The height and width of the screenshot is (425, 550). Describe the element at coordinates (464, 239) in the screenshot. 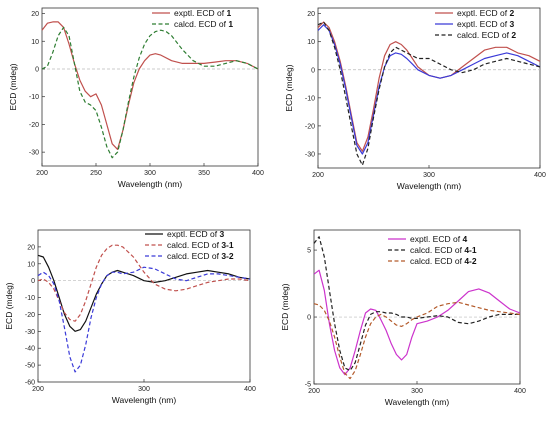

I see `legend-compound-number: 4` at that location.